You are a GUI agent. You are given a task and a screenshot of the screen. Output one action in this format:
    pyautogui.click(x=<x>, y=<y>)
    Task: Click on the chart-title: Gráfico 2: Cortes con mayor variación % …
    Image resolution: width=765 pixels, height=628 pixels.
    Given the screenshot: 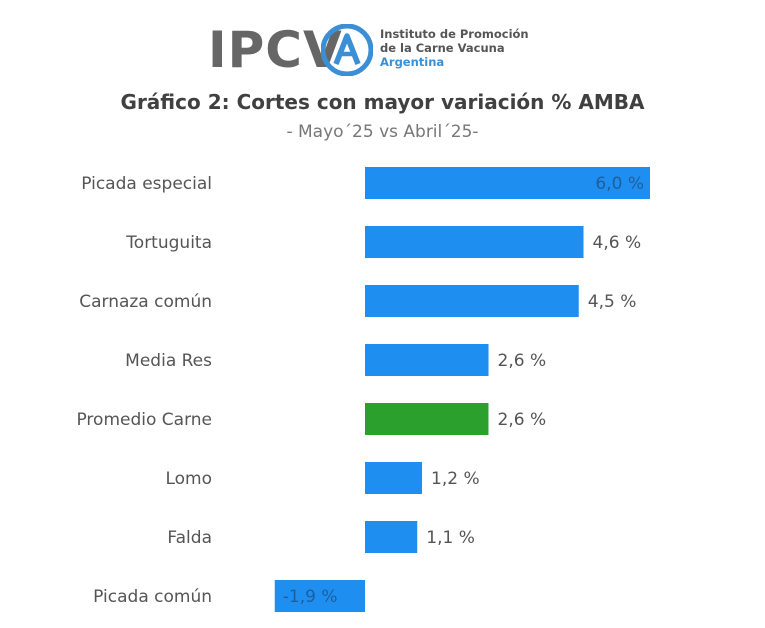 What is the action you would take?
    pyautogui.click(x=382, y=102)
    